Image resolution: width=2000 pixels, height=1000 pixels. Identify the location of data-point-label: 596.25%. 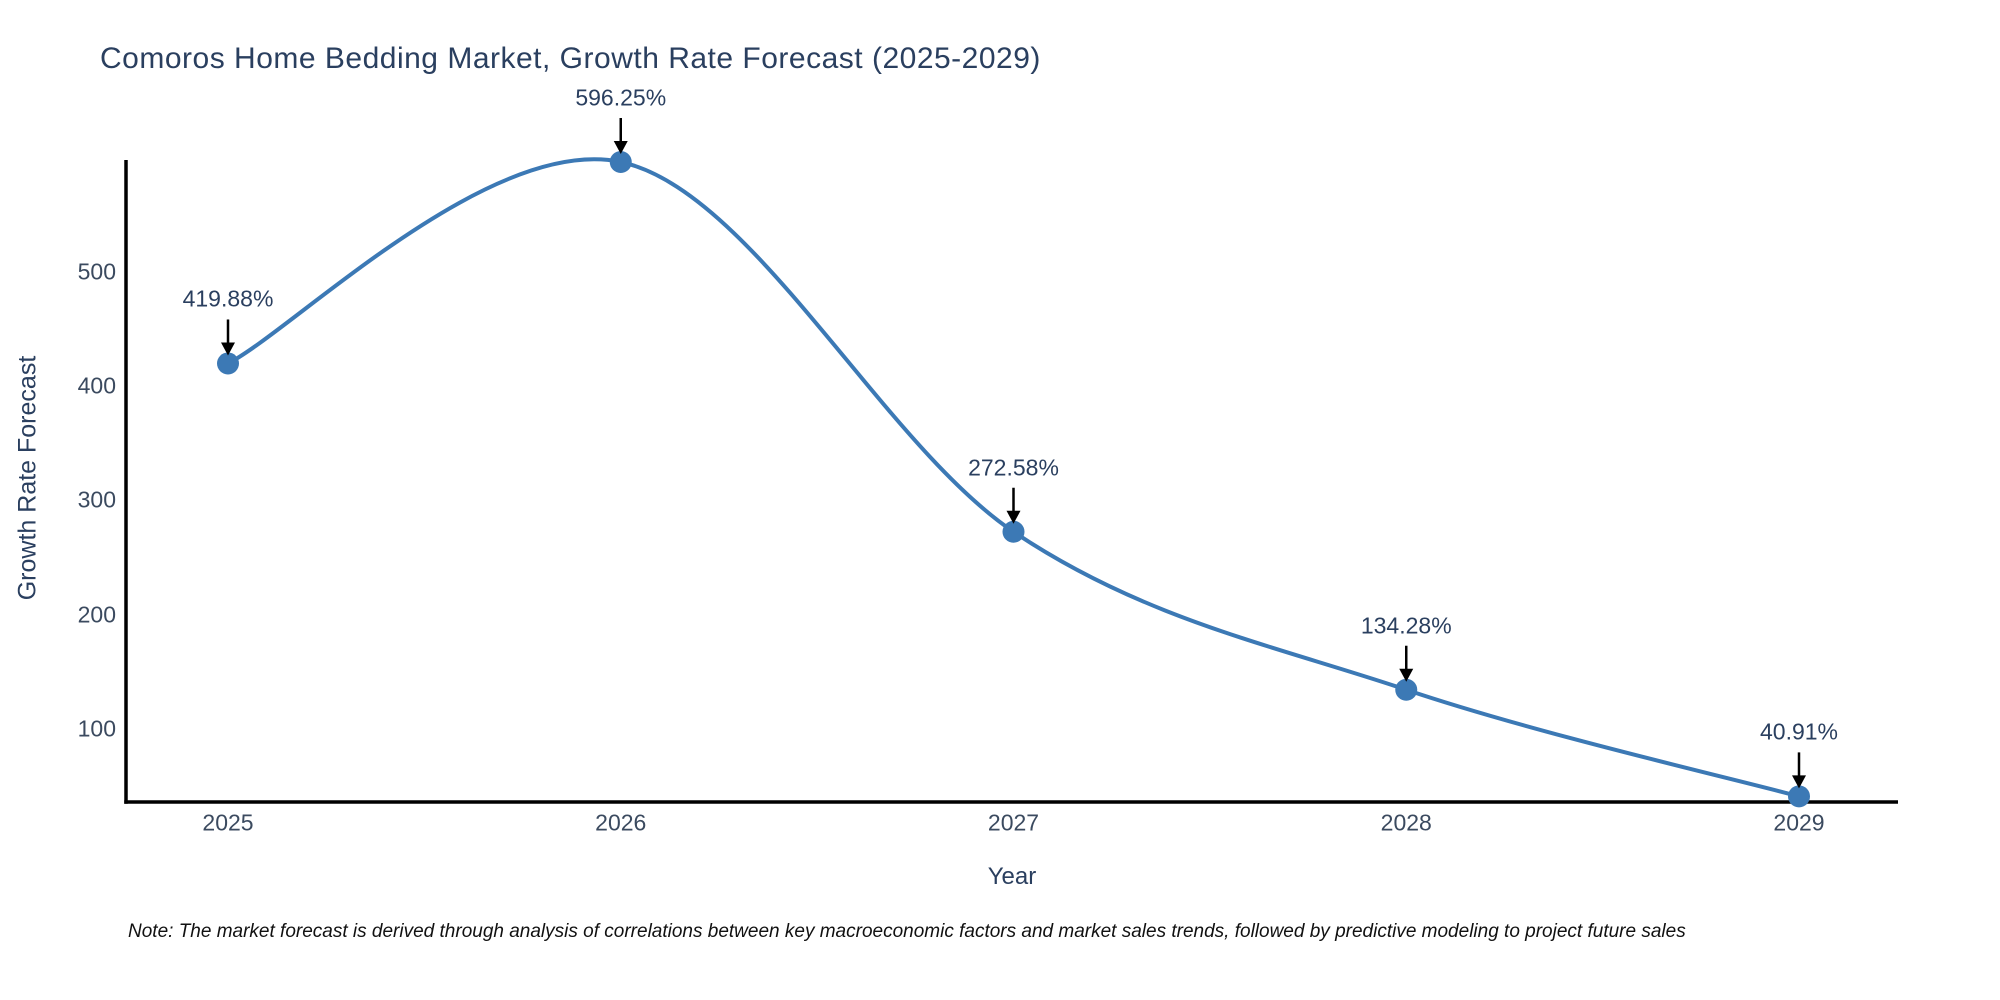
(621, 97).